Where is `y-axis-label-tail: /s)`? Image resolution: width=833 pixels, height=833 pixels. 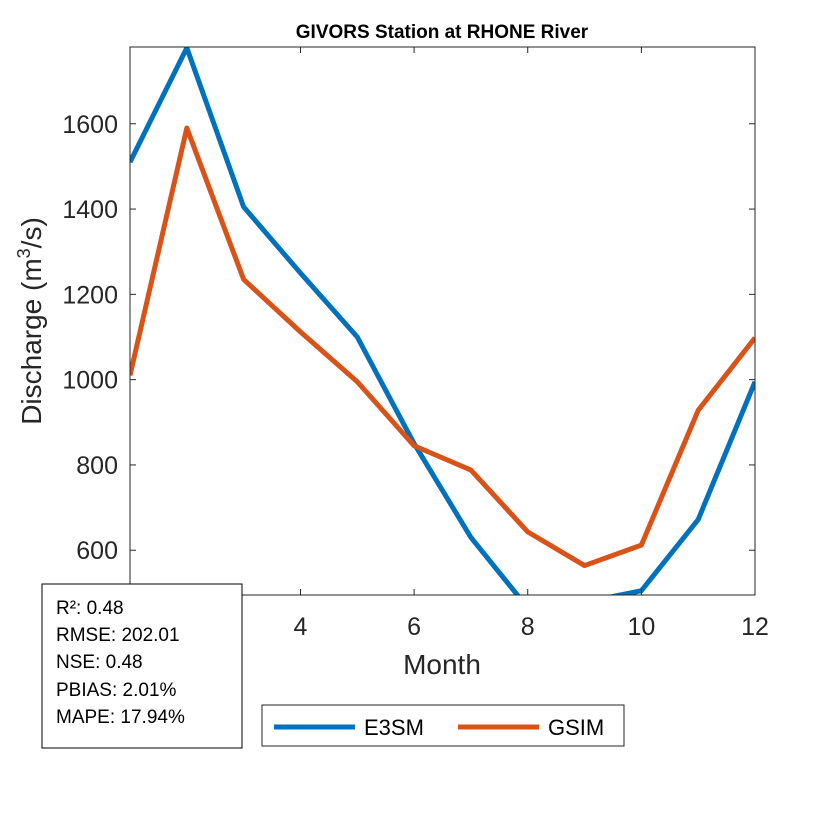 y-axis-label-tail: /s) is located at coordinates (31, 232).